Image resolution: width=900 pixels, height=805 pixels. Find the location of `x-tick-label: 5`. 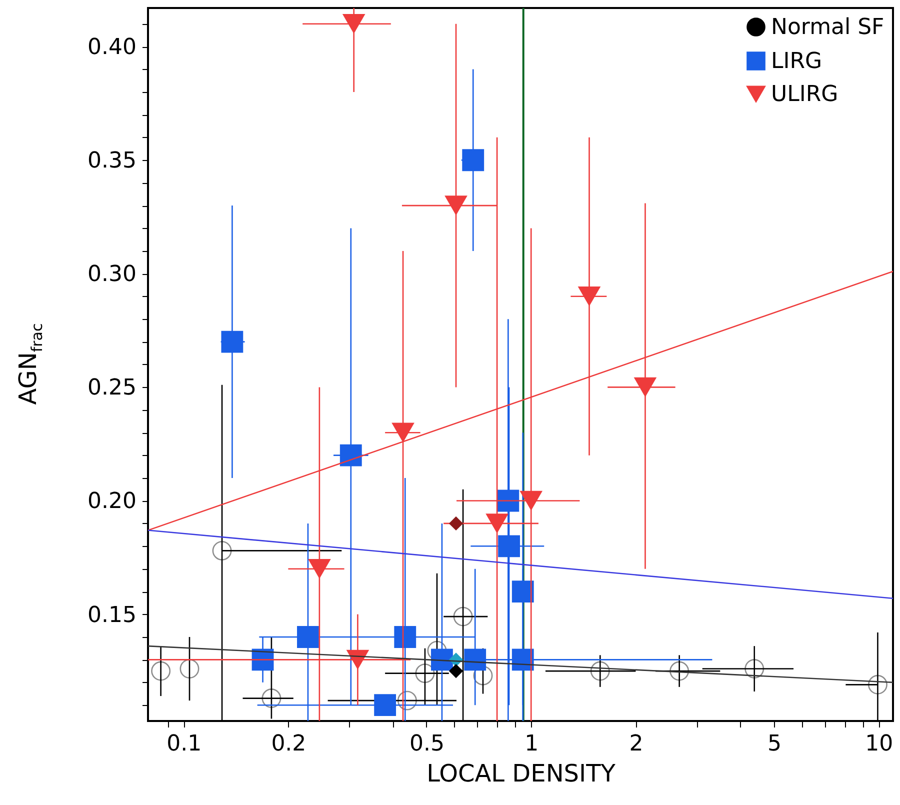

x-tick-label: 5 is located at coordinates (775, 744).